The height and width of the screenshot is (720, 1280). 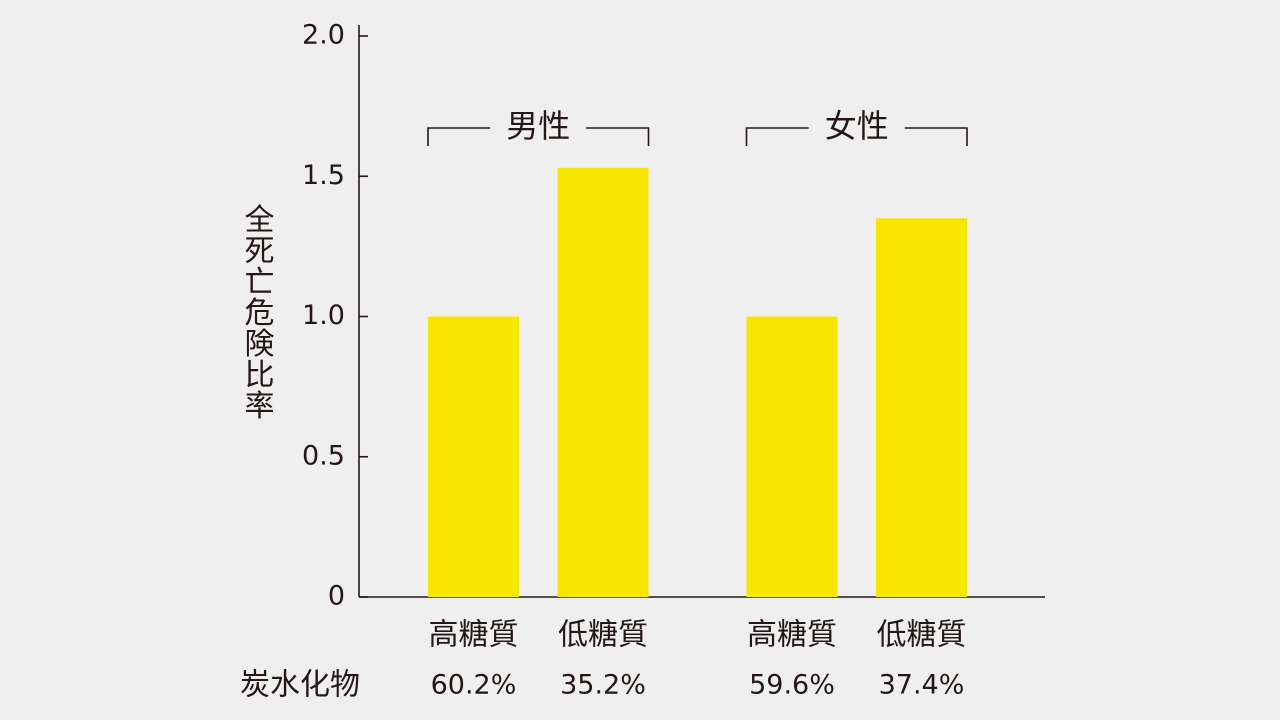 I want to click on row-value: 37.4%, so click(x=922, y=685).